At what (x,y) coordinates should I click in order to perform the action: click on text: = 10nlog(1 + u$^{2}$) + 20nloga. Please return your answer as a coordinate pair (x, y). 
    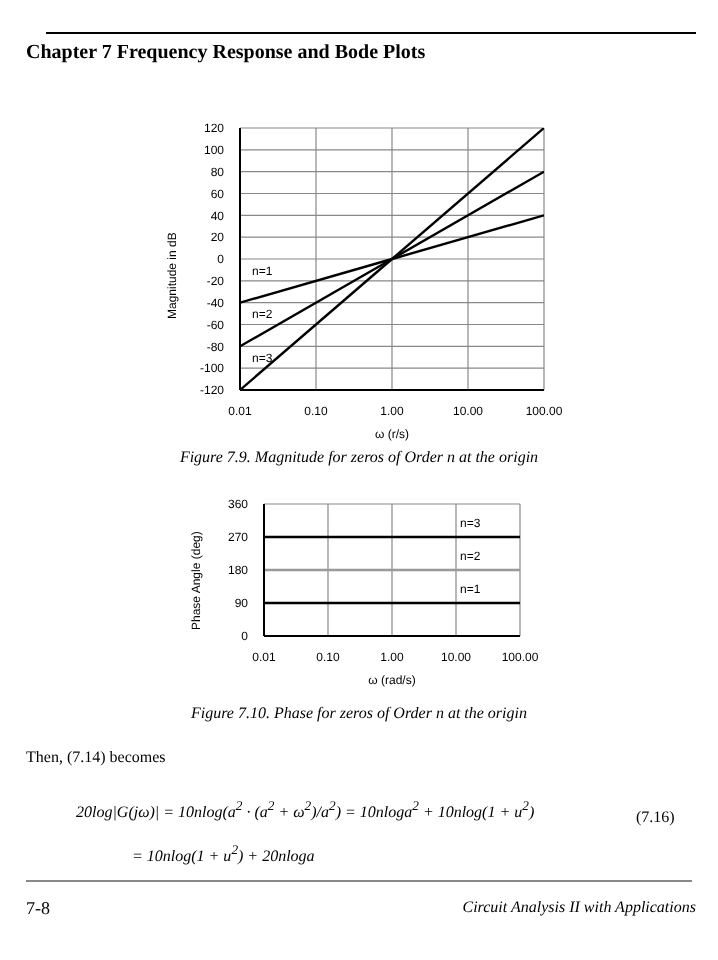
    Looking at the image, I should click on (223, 855).